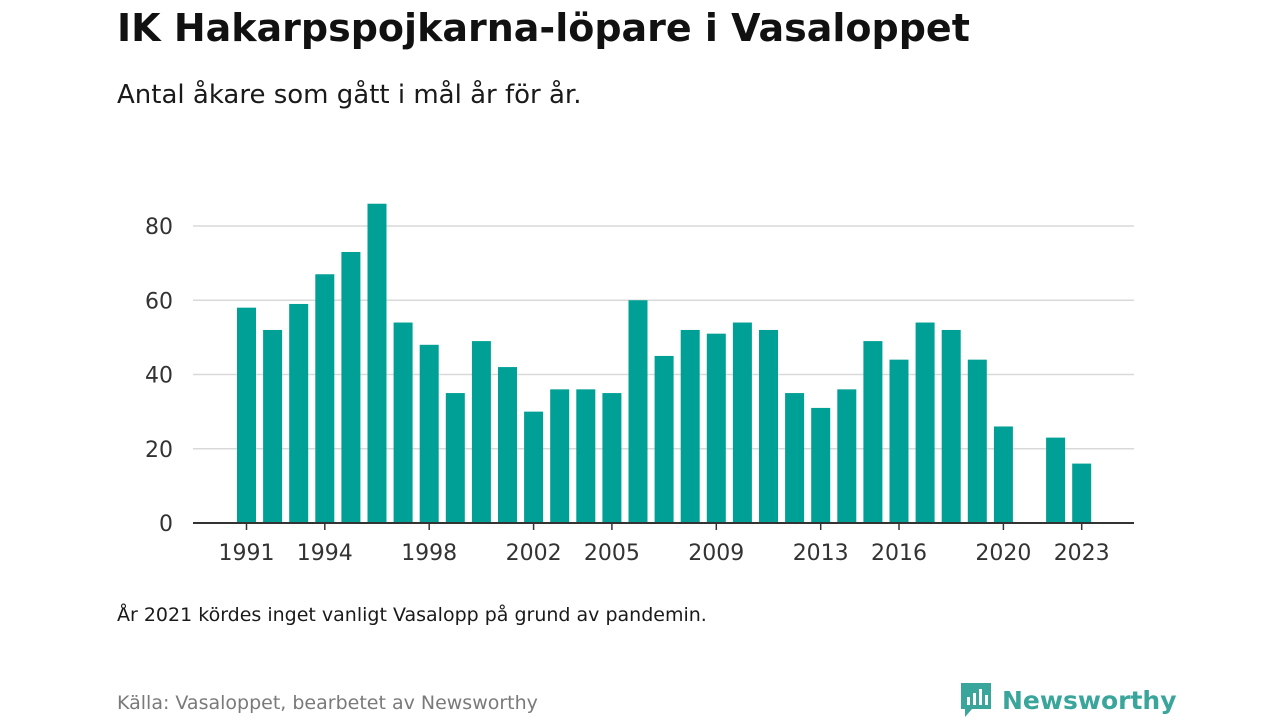  I want to click on bar-2006, so click(638, 411).